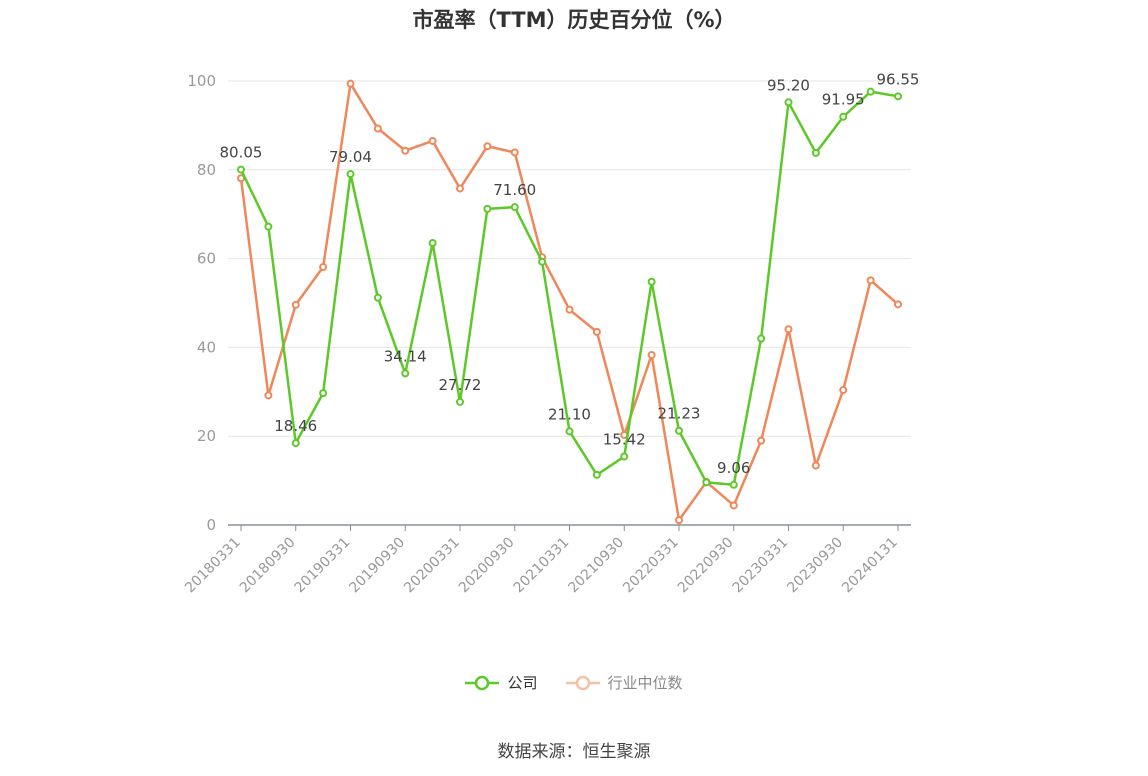 The image size is (1148, 776). Describe the element at coordinates (514, 190) in the screenshot. I see `data-label: 71.60` at that location.